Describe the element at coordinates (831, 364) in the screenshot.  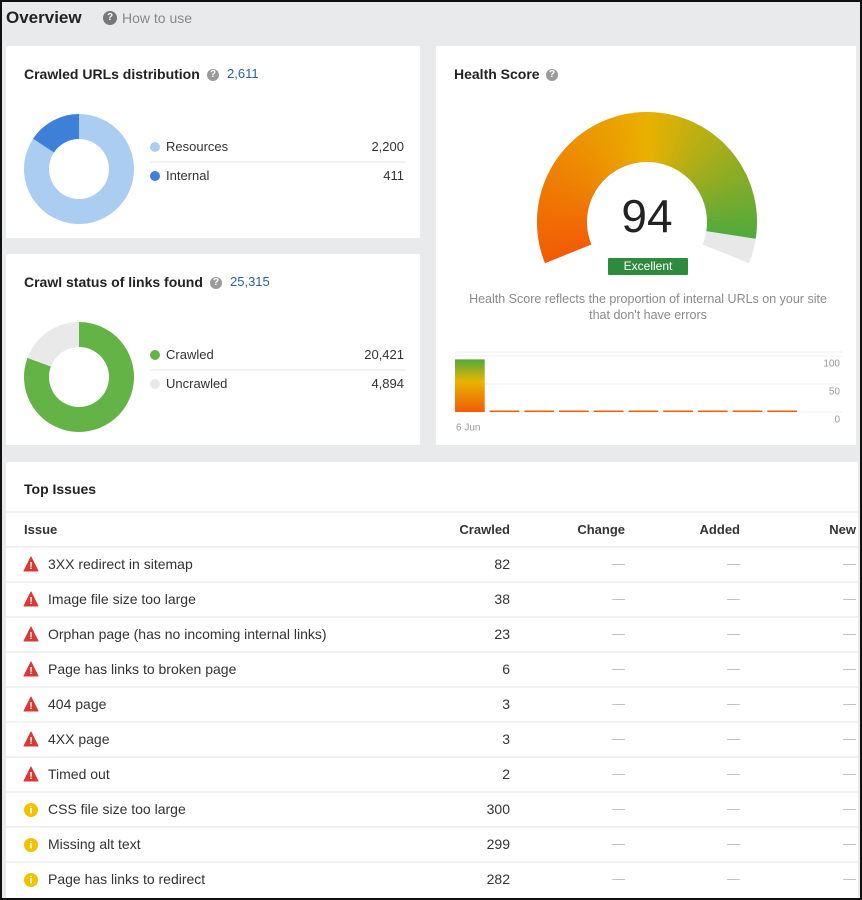
I see `y-tick-label: 100` at that location.